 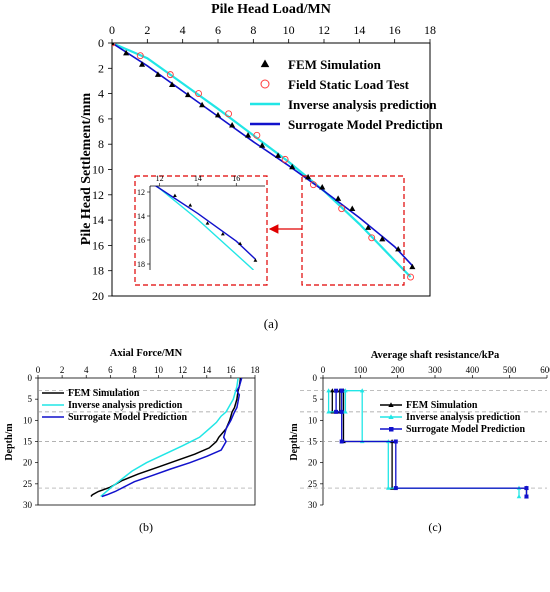 What do you see at coordinates (38, 370) in the screenshot?
I see `panel-b-xtick-label: 0` at bounding box center [38, 370].